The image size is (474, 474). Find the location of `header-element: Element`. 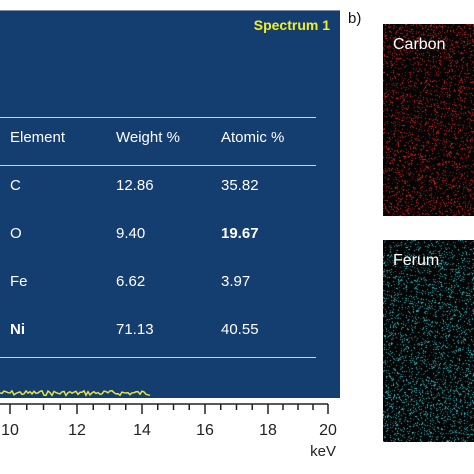

header-element: Element is located at coordinates (38, 137).